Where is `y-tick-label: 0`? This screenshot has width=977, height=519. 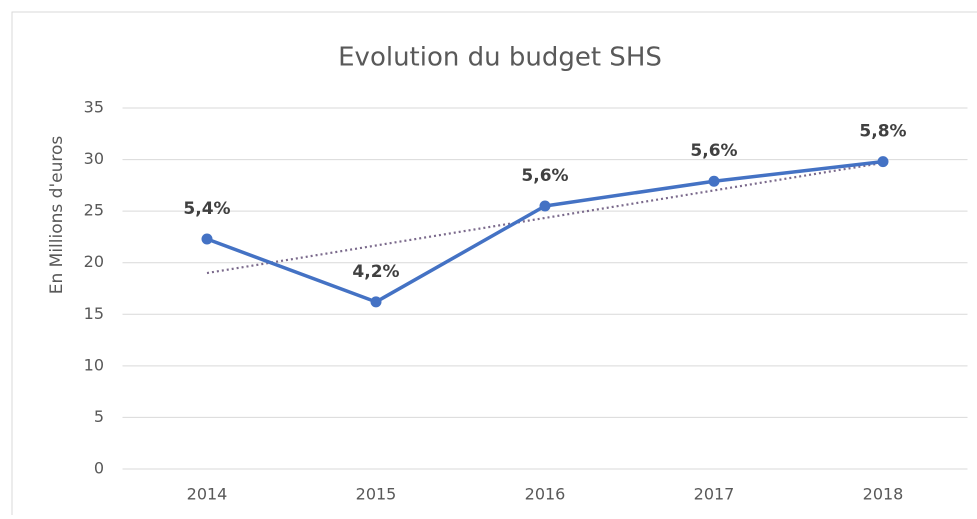
y-tick-label: 0 is located at coordinates (99, 468).